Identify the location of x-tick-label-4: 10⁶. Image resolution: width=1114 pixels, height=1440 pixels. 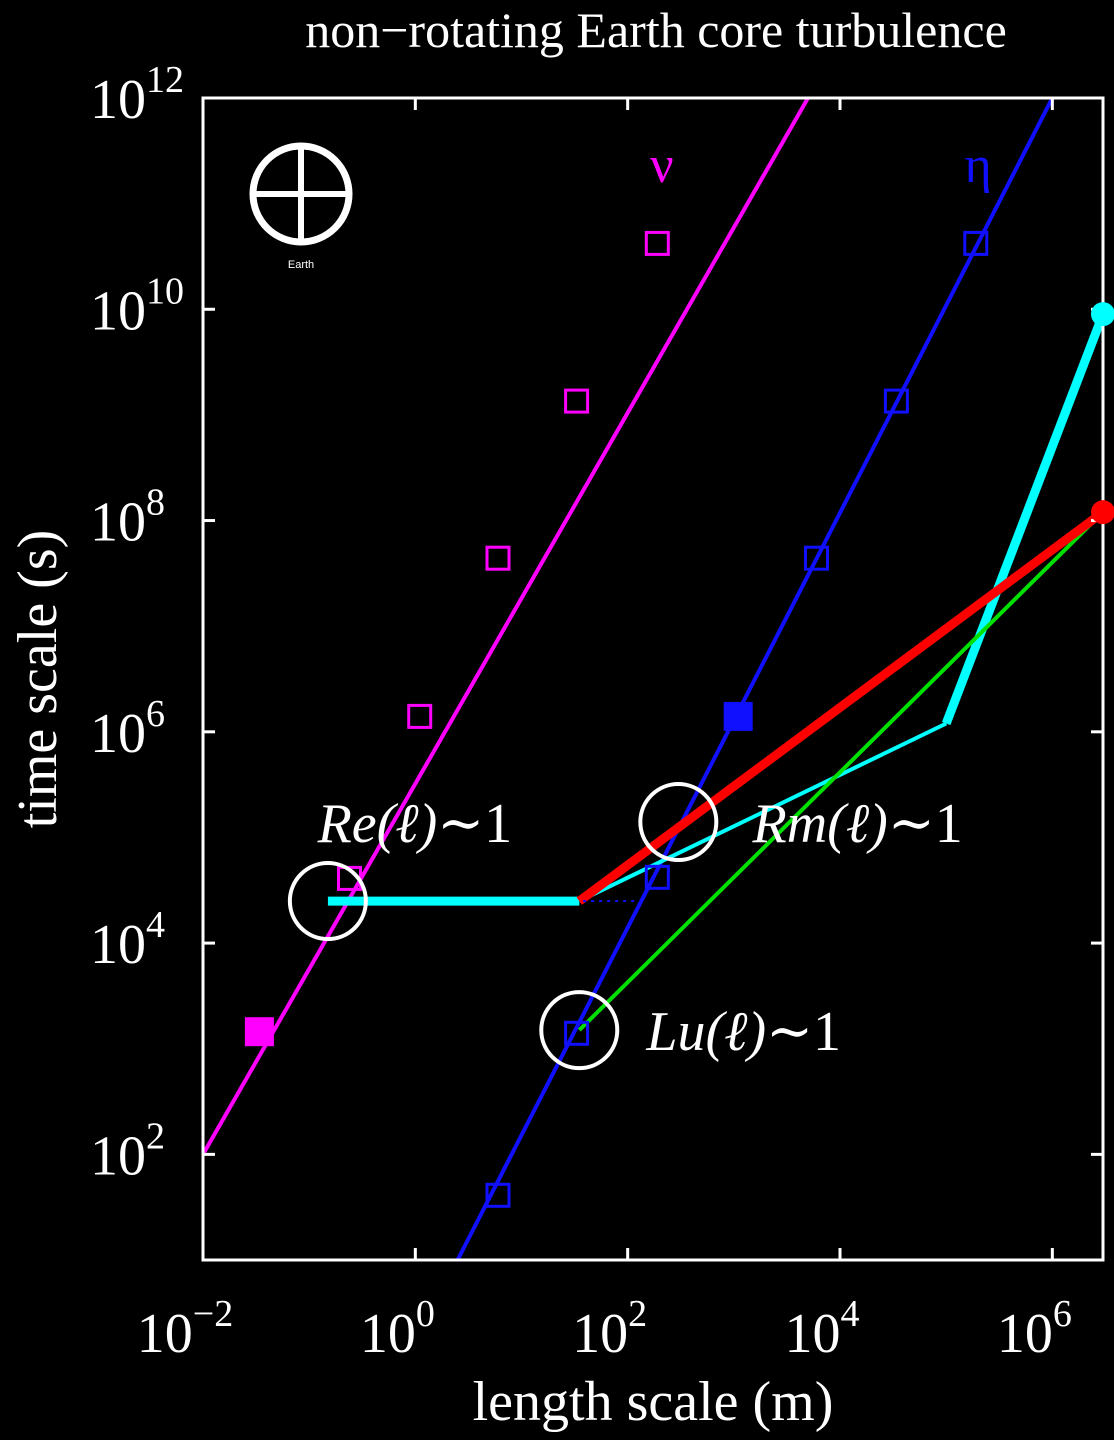
(1034, 1329).